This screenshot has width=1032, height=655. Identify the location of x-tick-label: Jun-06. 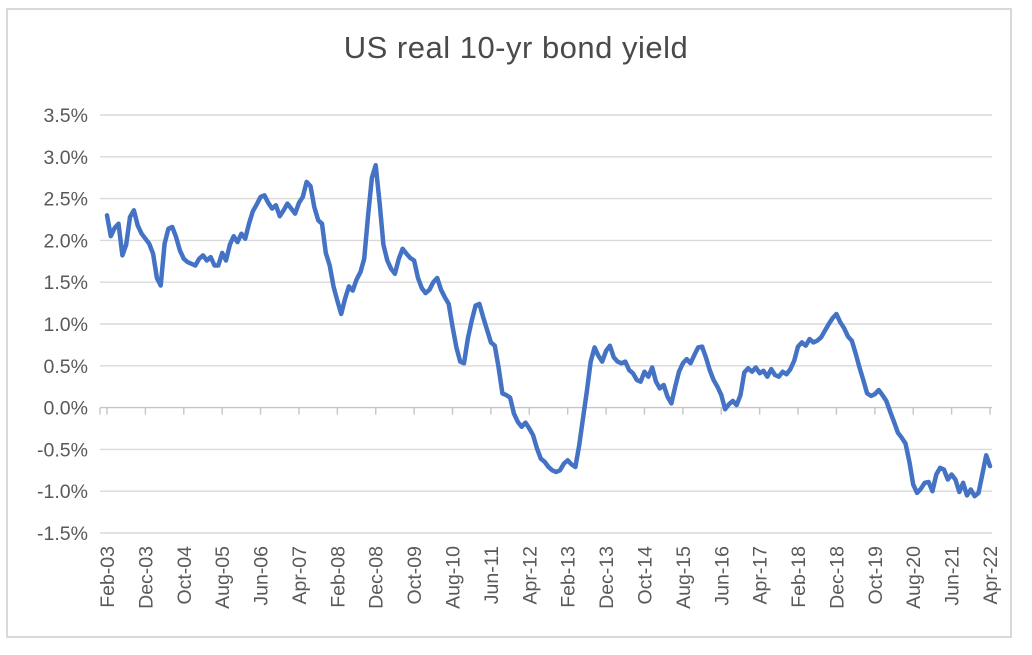
(262, 576).